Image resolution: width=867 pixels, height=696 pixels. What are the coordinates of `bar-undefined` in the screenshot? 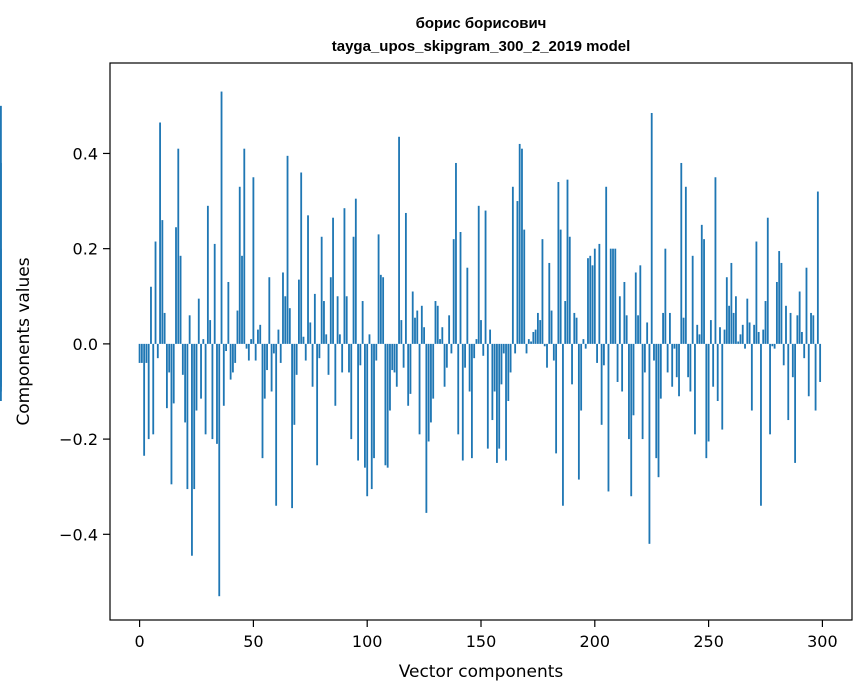 It's located at (1, 367).